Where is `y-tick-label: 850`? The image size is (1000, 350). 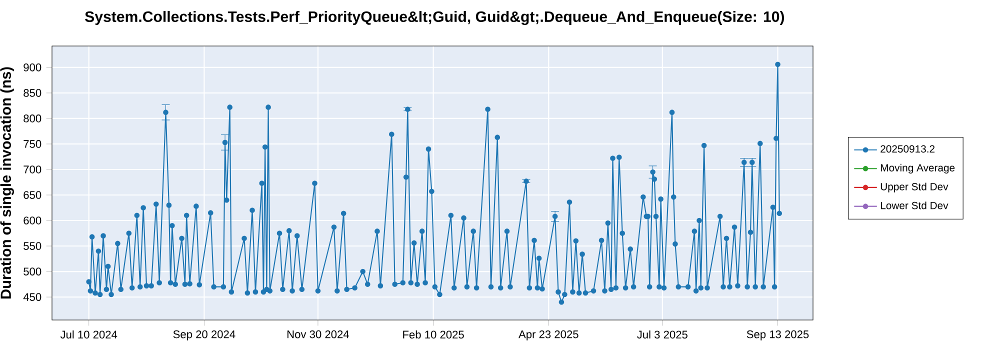 y-tick-label: 850 is located at coordinates (33, 93).